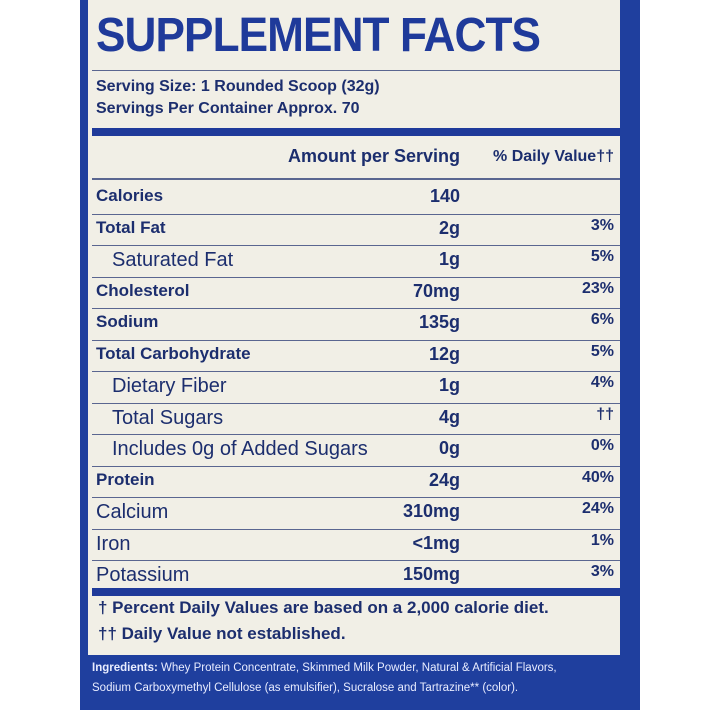 This screenshot has width=720, height=720. I want to click on nutrient-name: Saturated Fat, so click(173, 260).